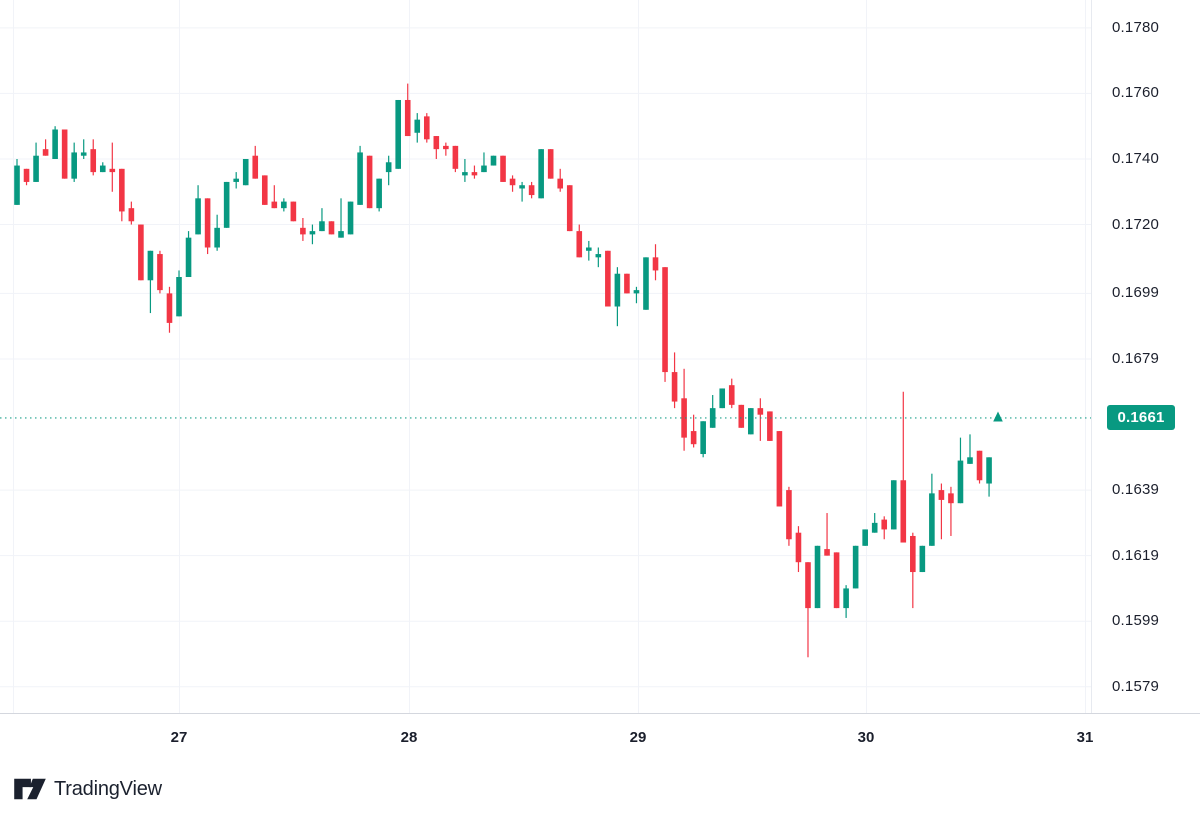  What do you see at coordinates (866, 737) in the screenshot?
I see `time-tick-label: 30` at bounding box center [866, 737].